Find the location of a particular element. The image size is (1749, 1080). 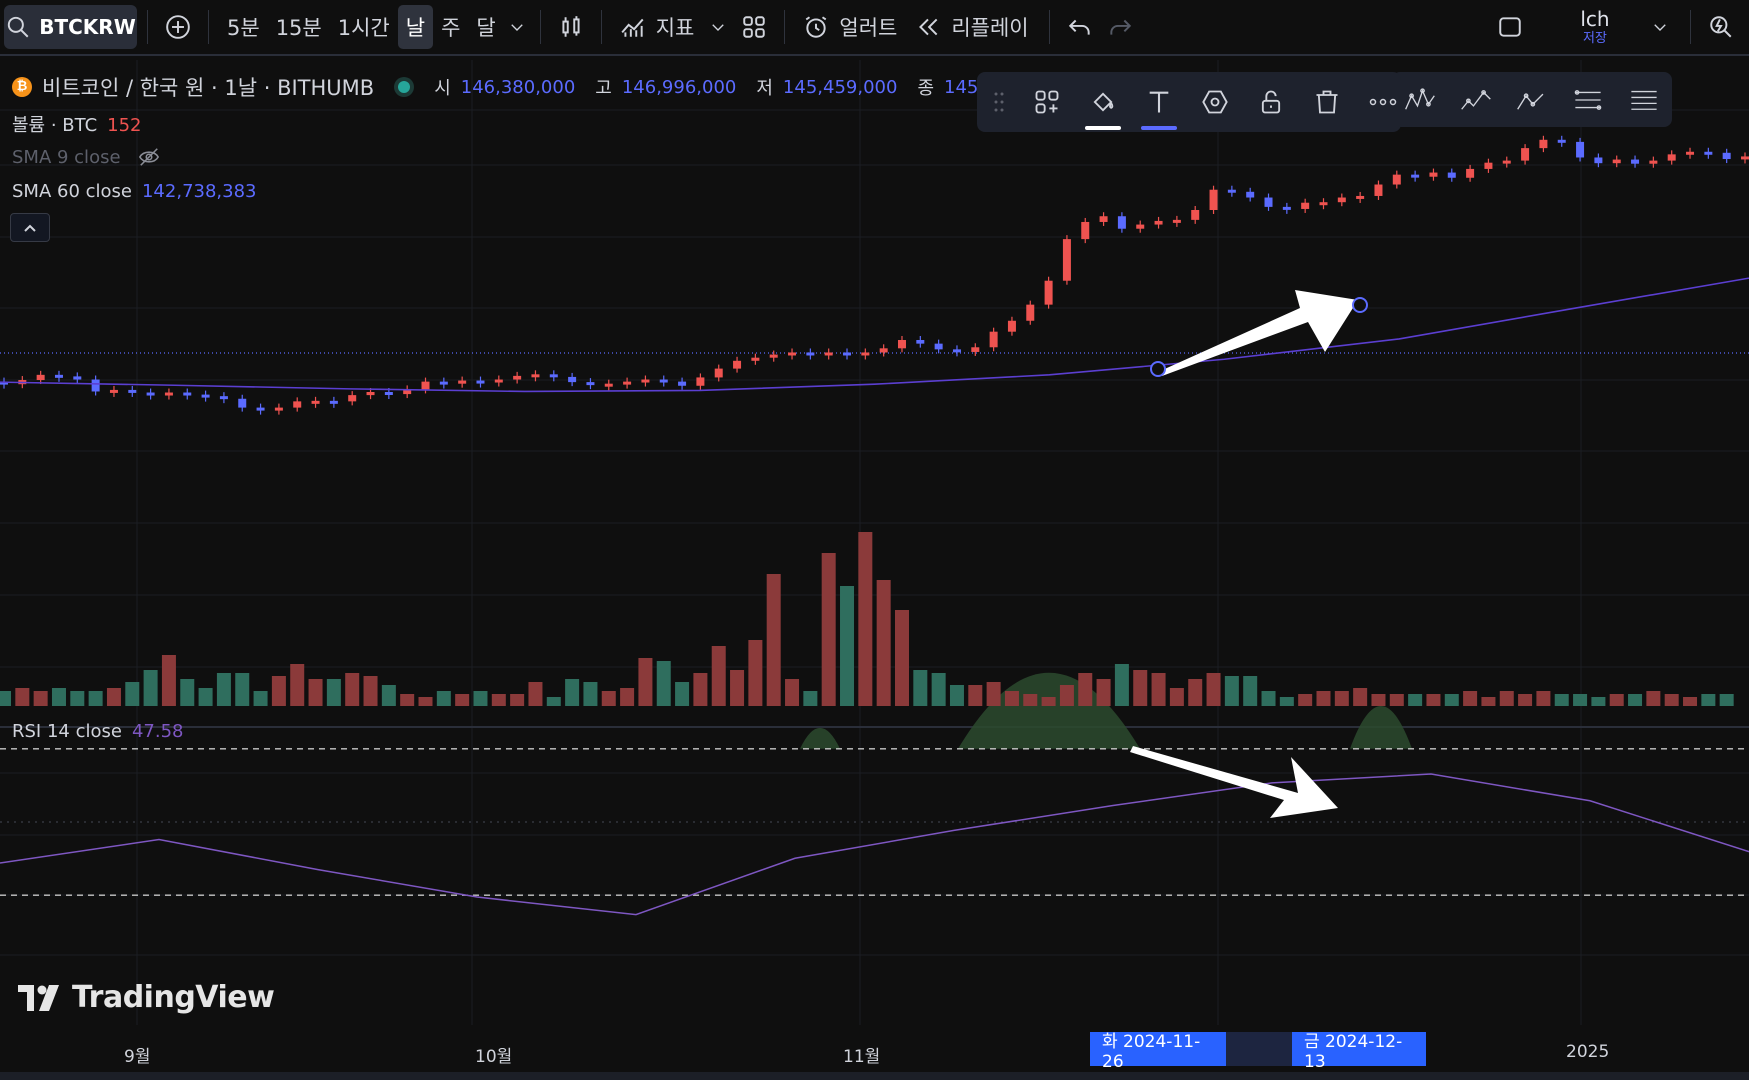

undo-button is located at coordinates (1080, 27).